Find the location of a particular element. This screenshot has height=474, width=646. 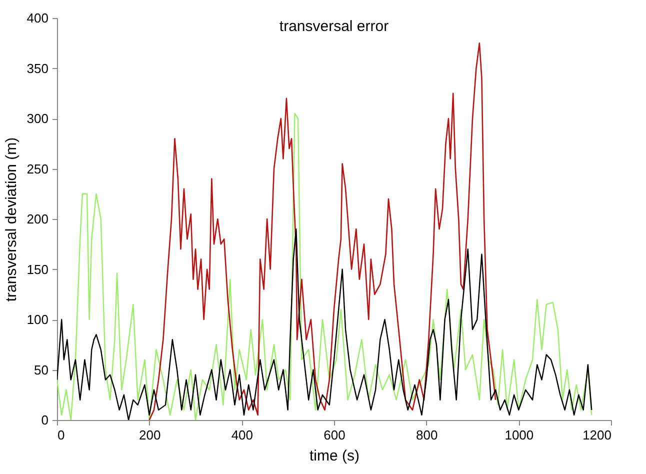

y-axis-title: transversal deviation (m) is located at coordinates (11, 219).